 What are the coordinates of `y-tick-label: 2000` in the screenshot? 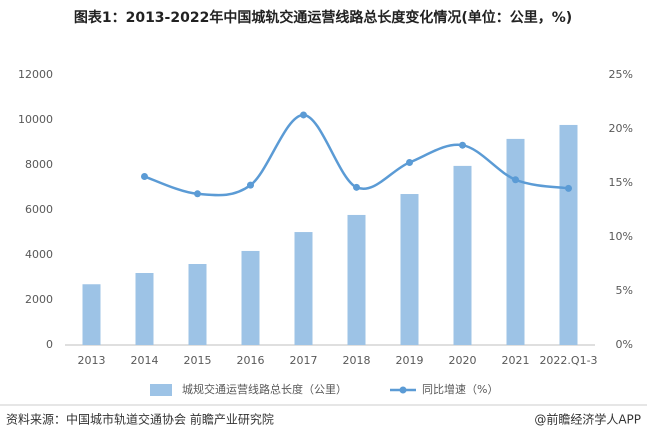 It's located at (39, 299).